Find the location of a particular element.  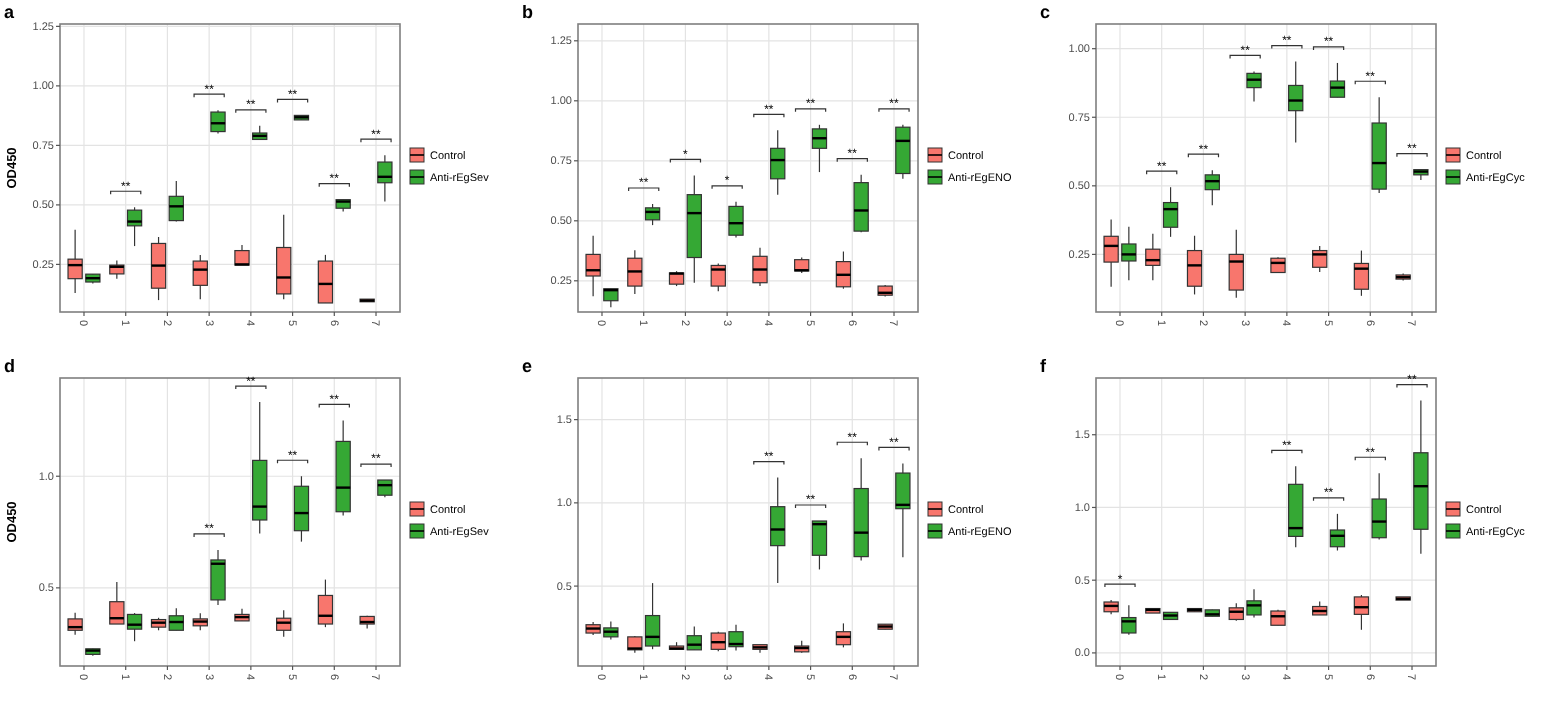

chart-title: c is located at coordinates (1045, 12).